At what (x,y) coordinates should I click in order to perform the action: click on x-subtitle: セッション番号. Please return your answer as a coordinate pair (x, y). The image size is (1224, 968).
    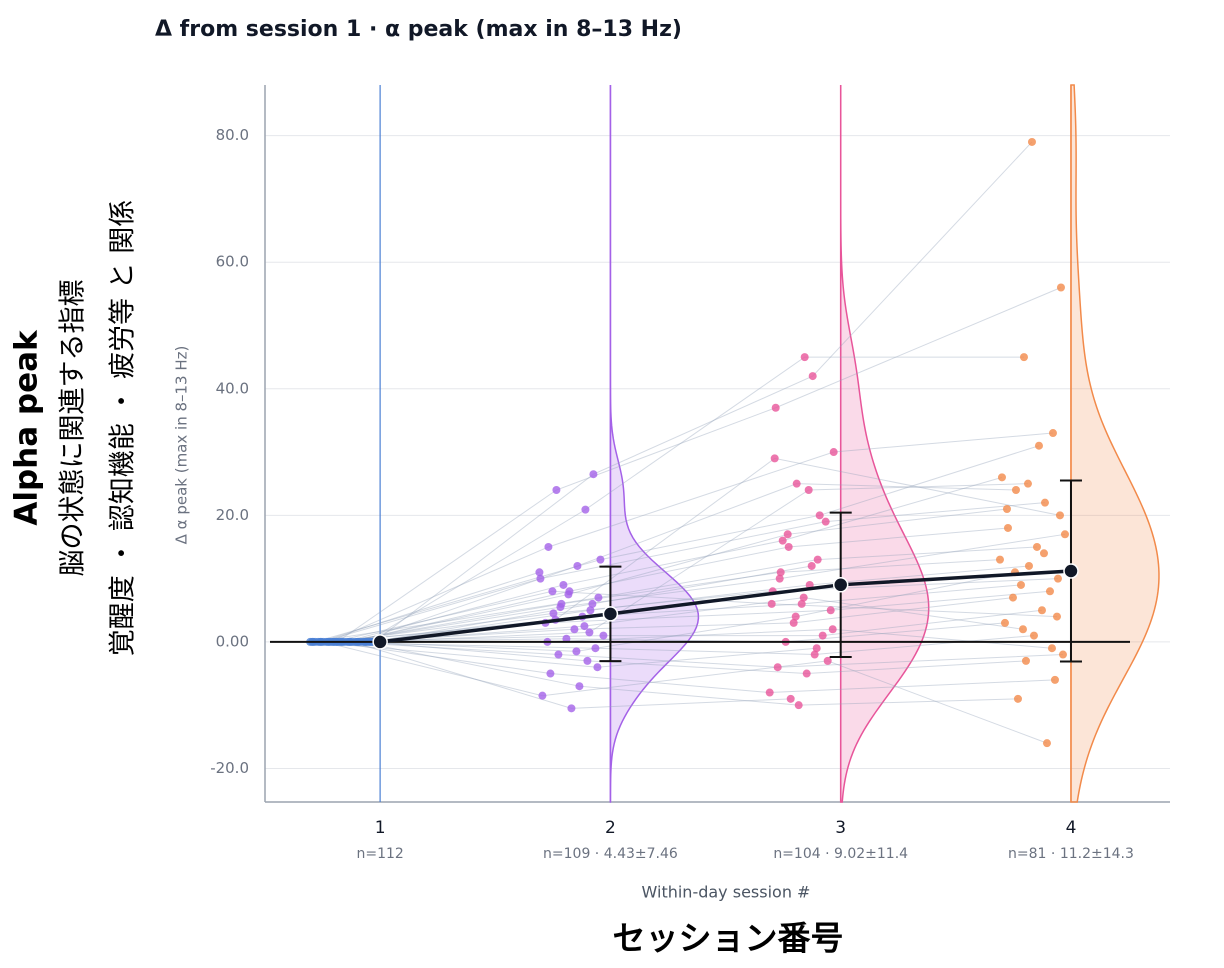
    Looking at the image, I should click on (728, 938).